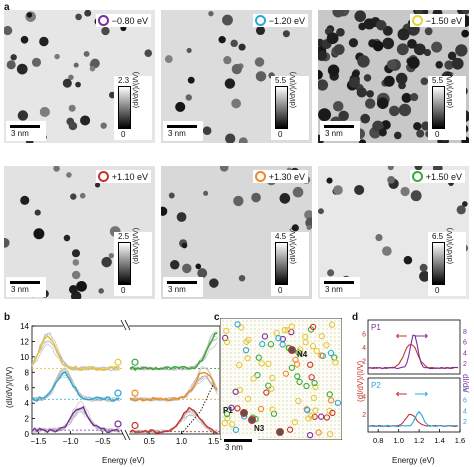  I want to click on defect-map, so click(281, 379).